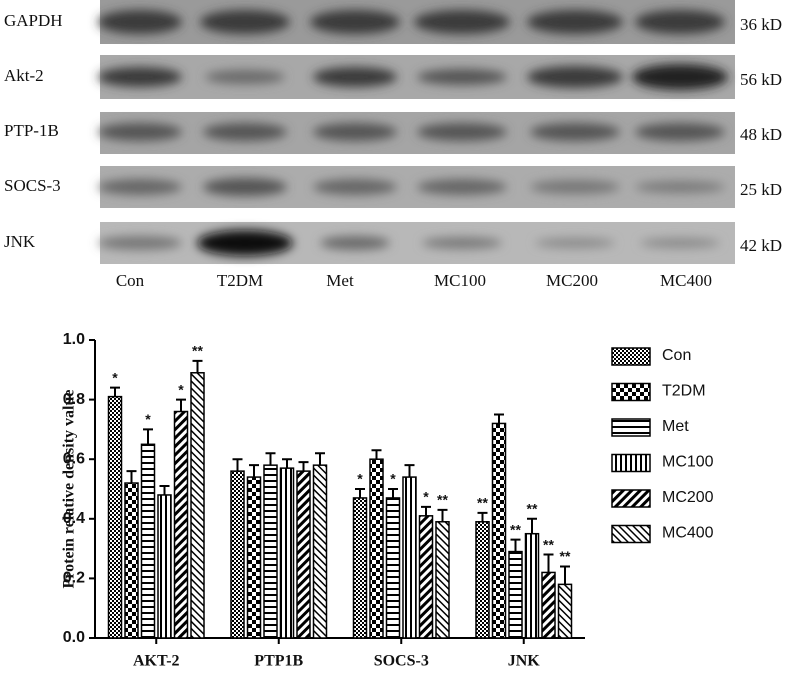 This screenshot has height=677, width=800. What do you see at coordinates (460, 280) in the screenshot?
I see `lane-label: MC100` at bounding box center [460, 280].